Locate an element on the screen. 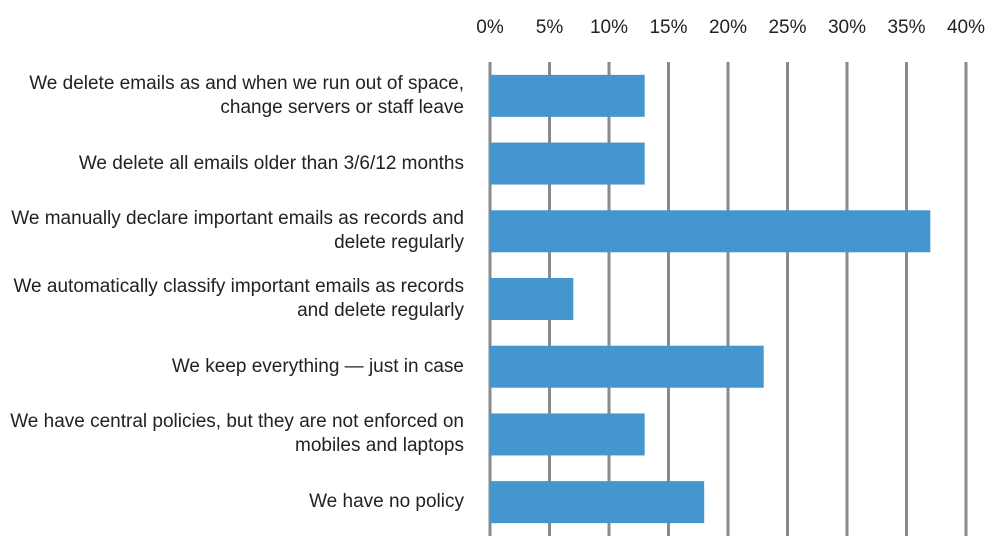 The image size is (992, 536). x-tick-label: 0% is located at coordinates (490, 27).